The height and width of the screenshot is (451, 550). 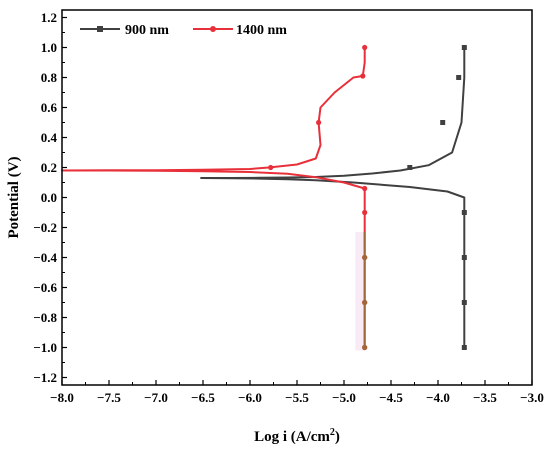 I want to click on x-tick-label: −5.5, so click(x=297, y=397).